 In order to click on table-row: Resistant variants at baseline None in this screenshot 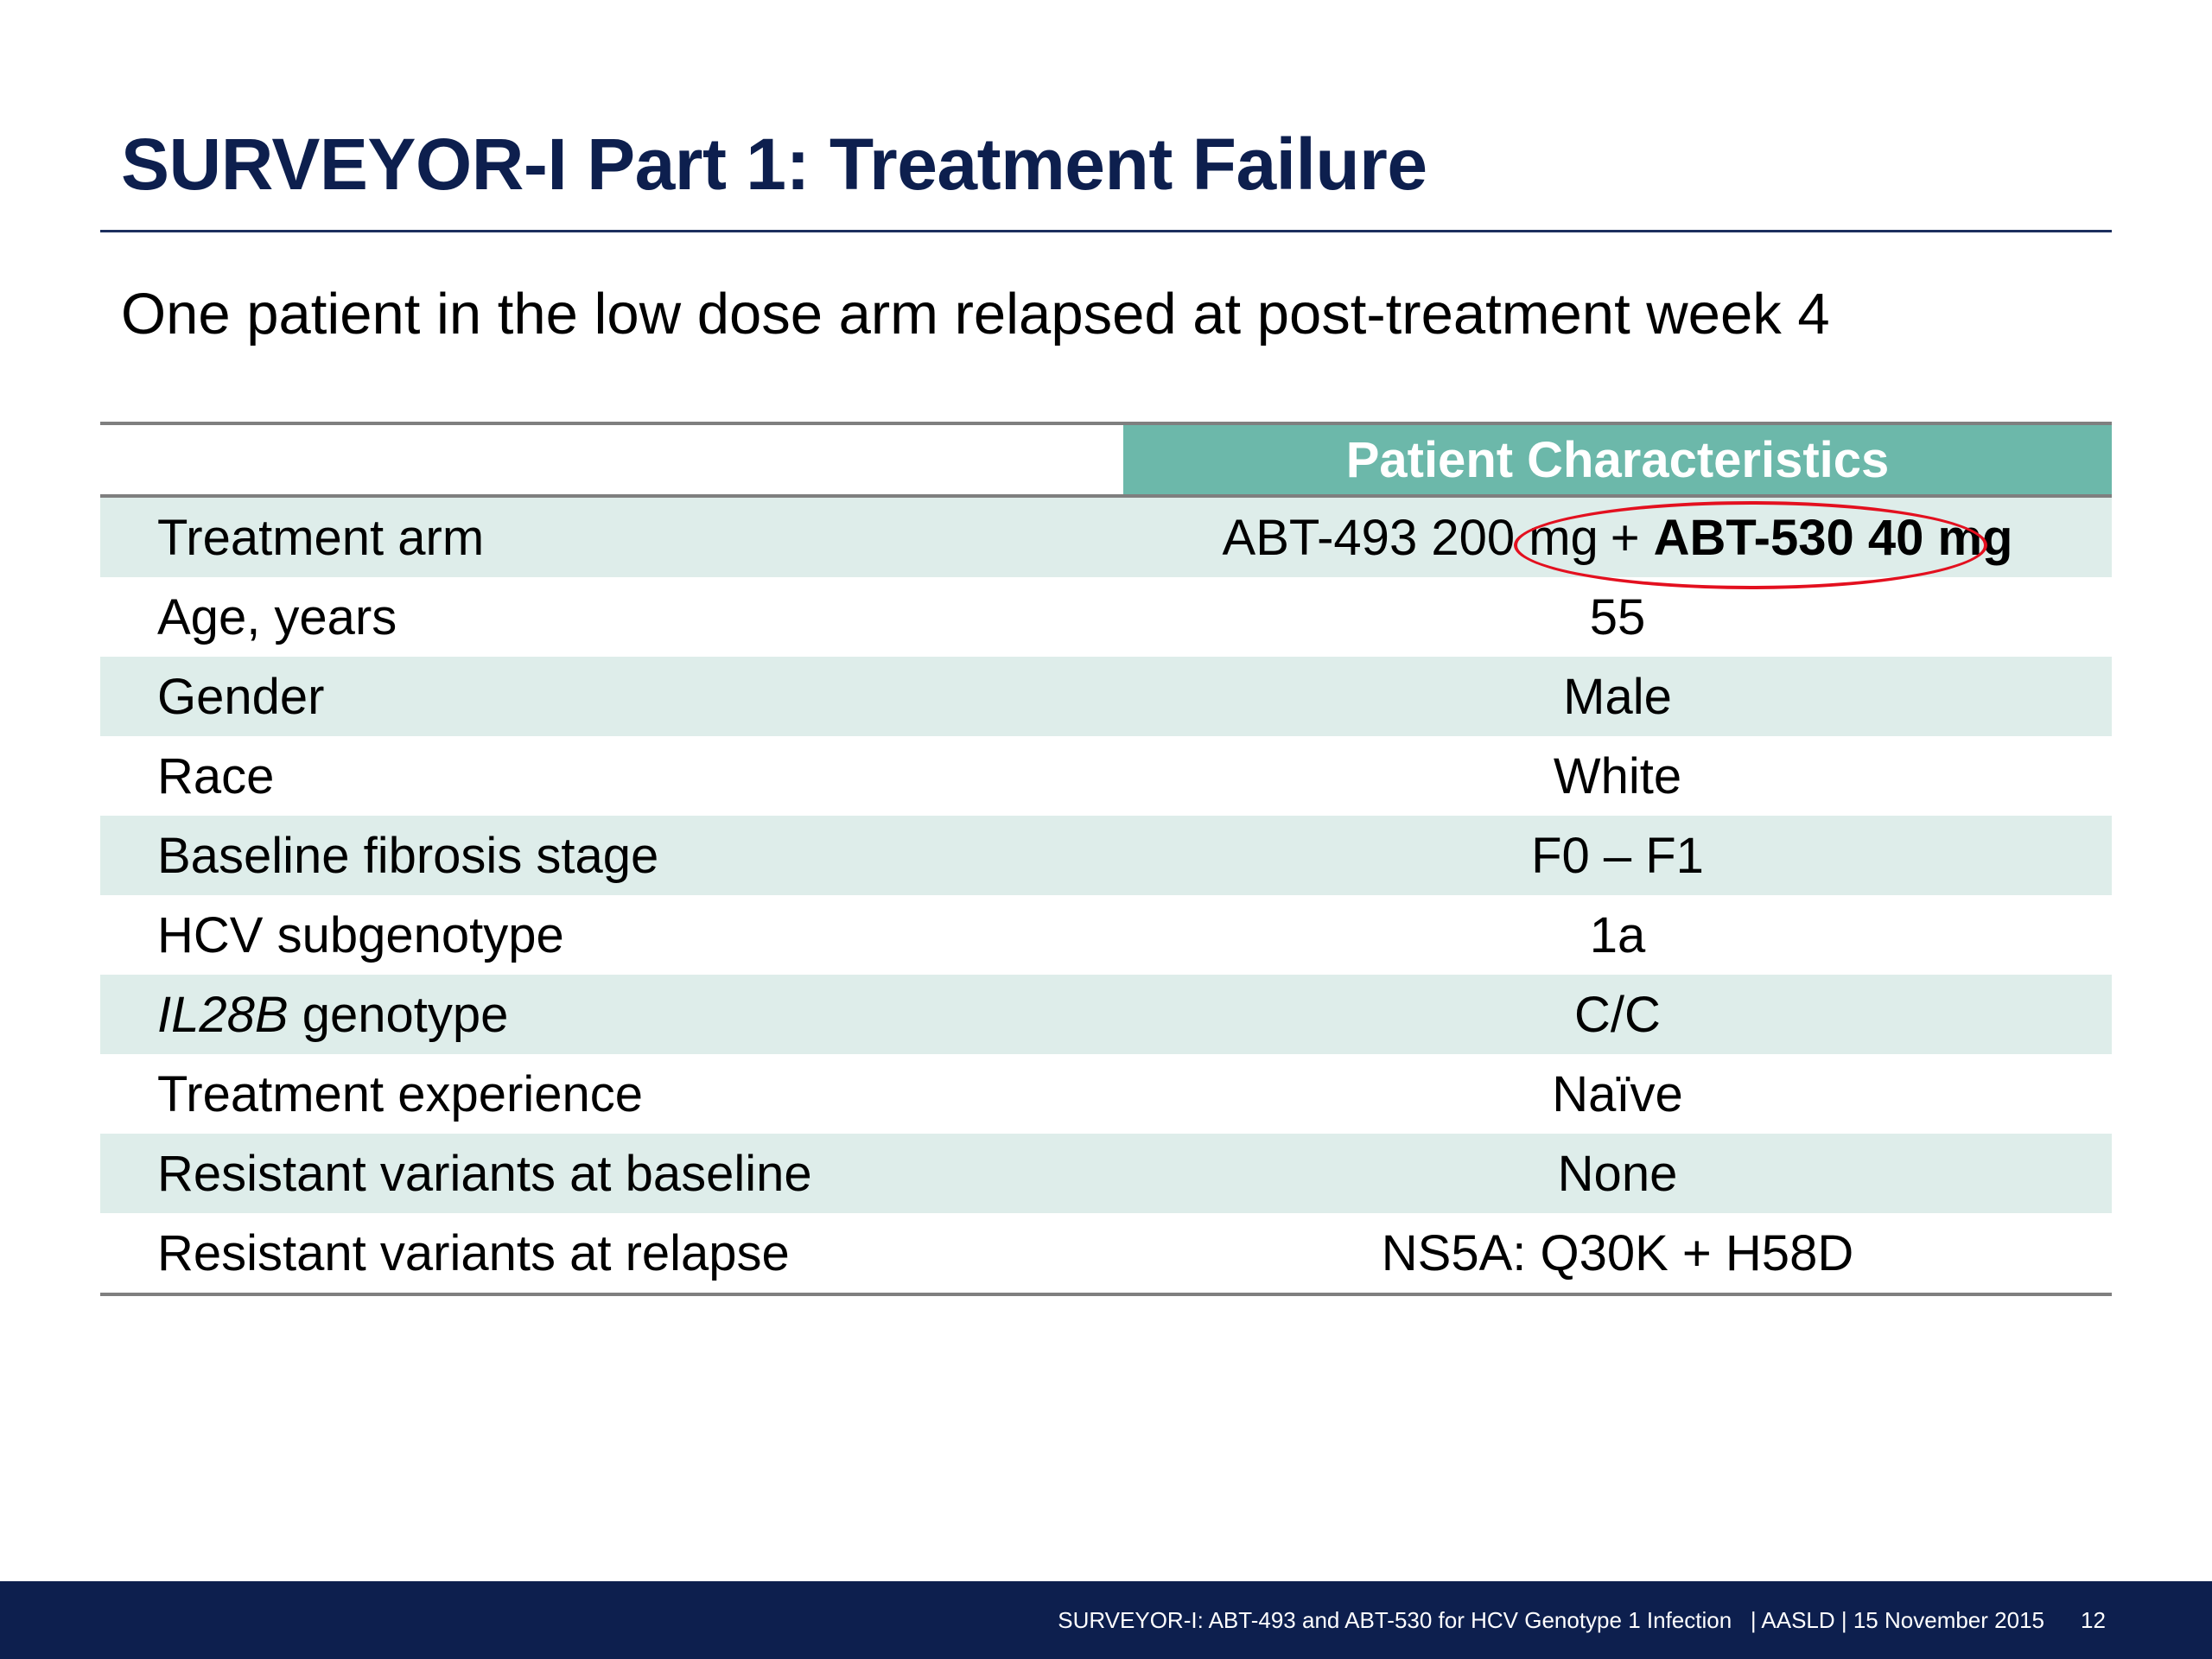, I will do `click(1106, 1173)`.